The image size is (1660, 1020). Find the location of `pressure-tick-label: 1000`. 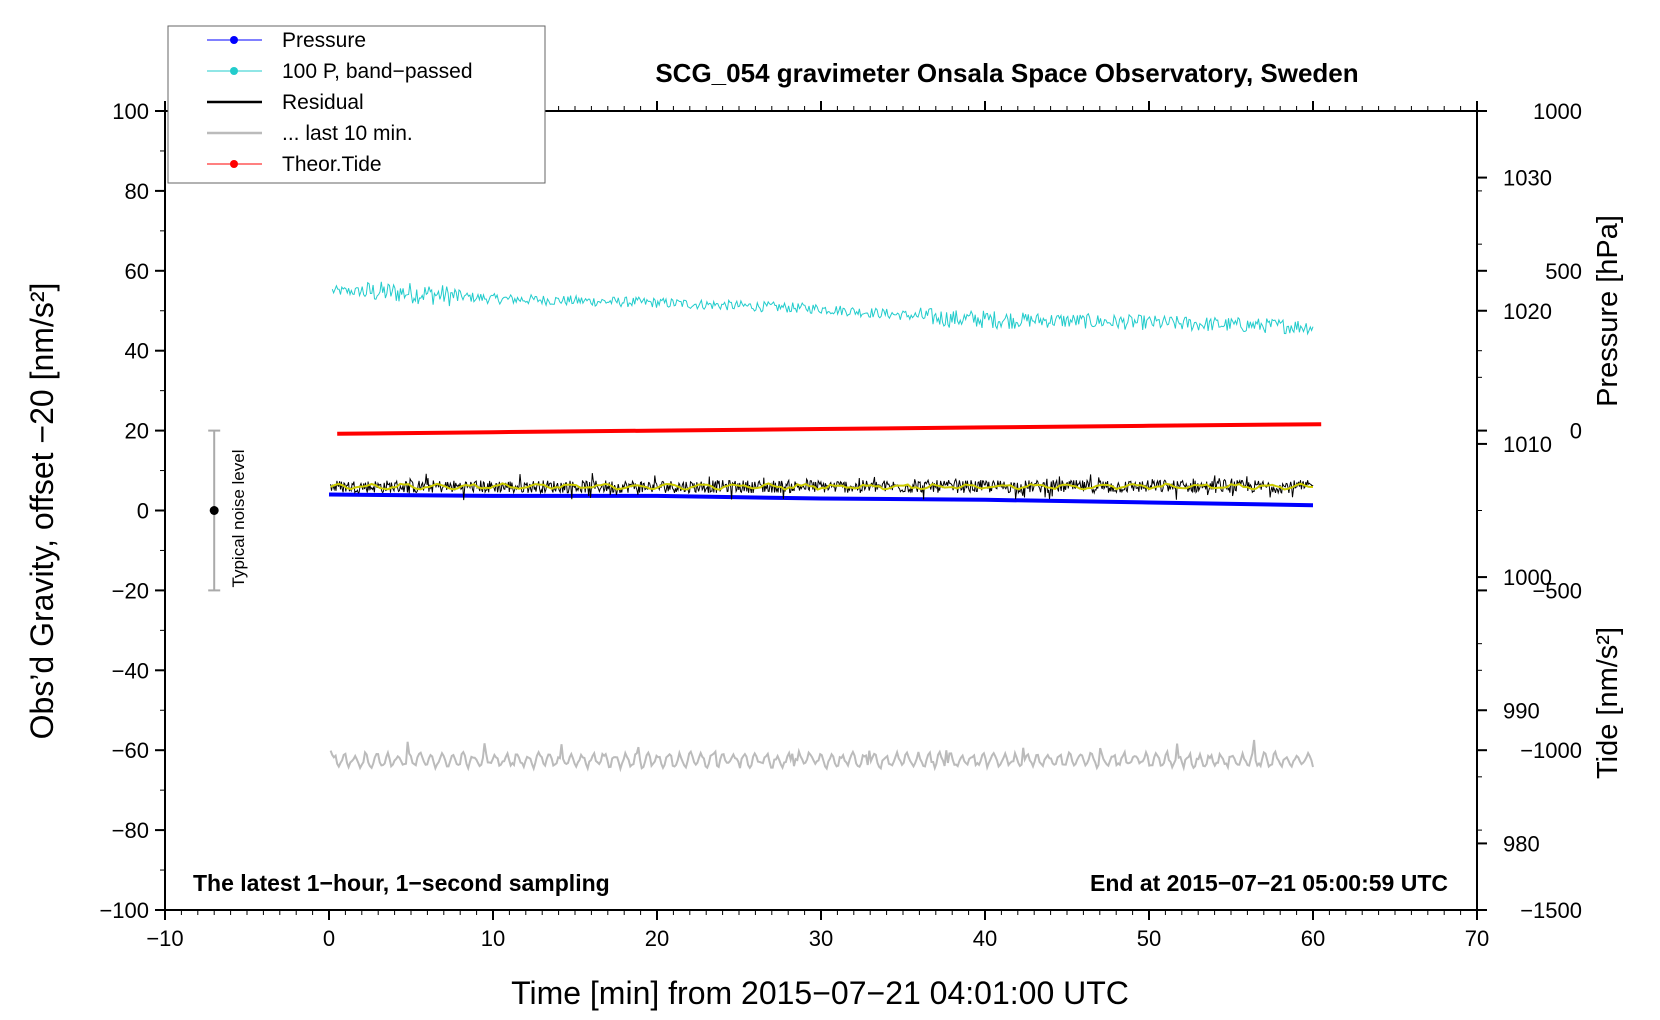

pressure-tick-label: 1000 is located at coordinates (1527, 577).